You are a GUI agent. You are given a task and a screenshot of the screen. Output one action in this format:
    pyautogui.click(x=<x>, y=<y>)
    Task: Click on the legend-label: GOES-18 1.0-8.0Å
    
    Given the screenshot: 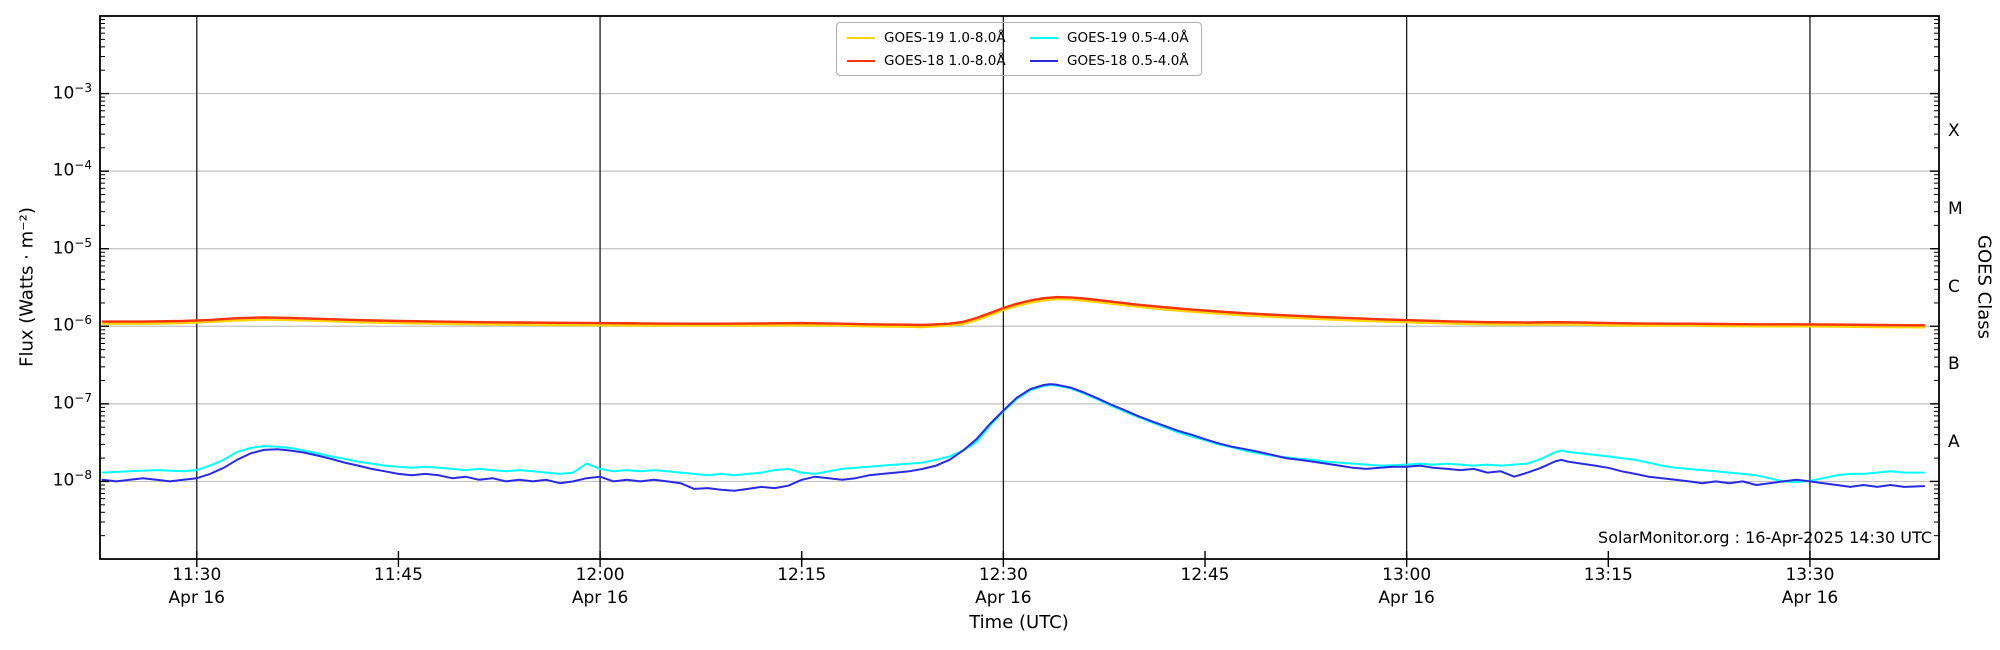 What is the action you would take?
    pyautogui.click(x=945, y=60)
    